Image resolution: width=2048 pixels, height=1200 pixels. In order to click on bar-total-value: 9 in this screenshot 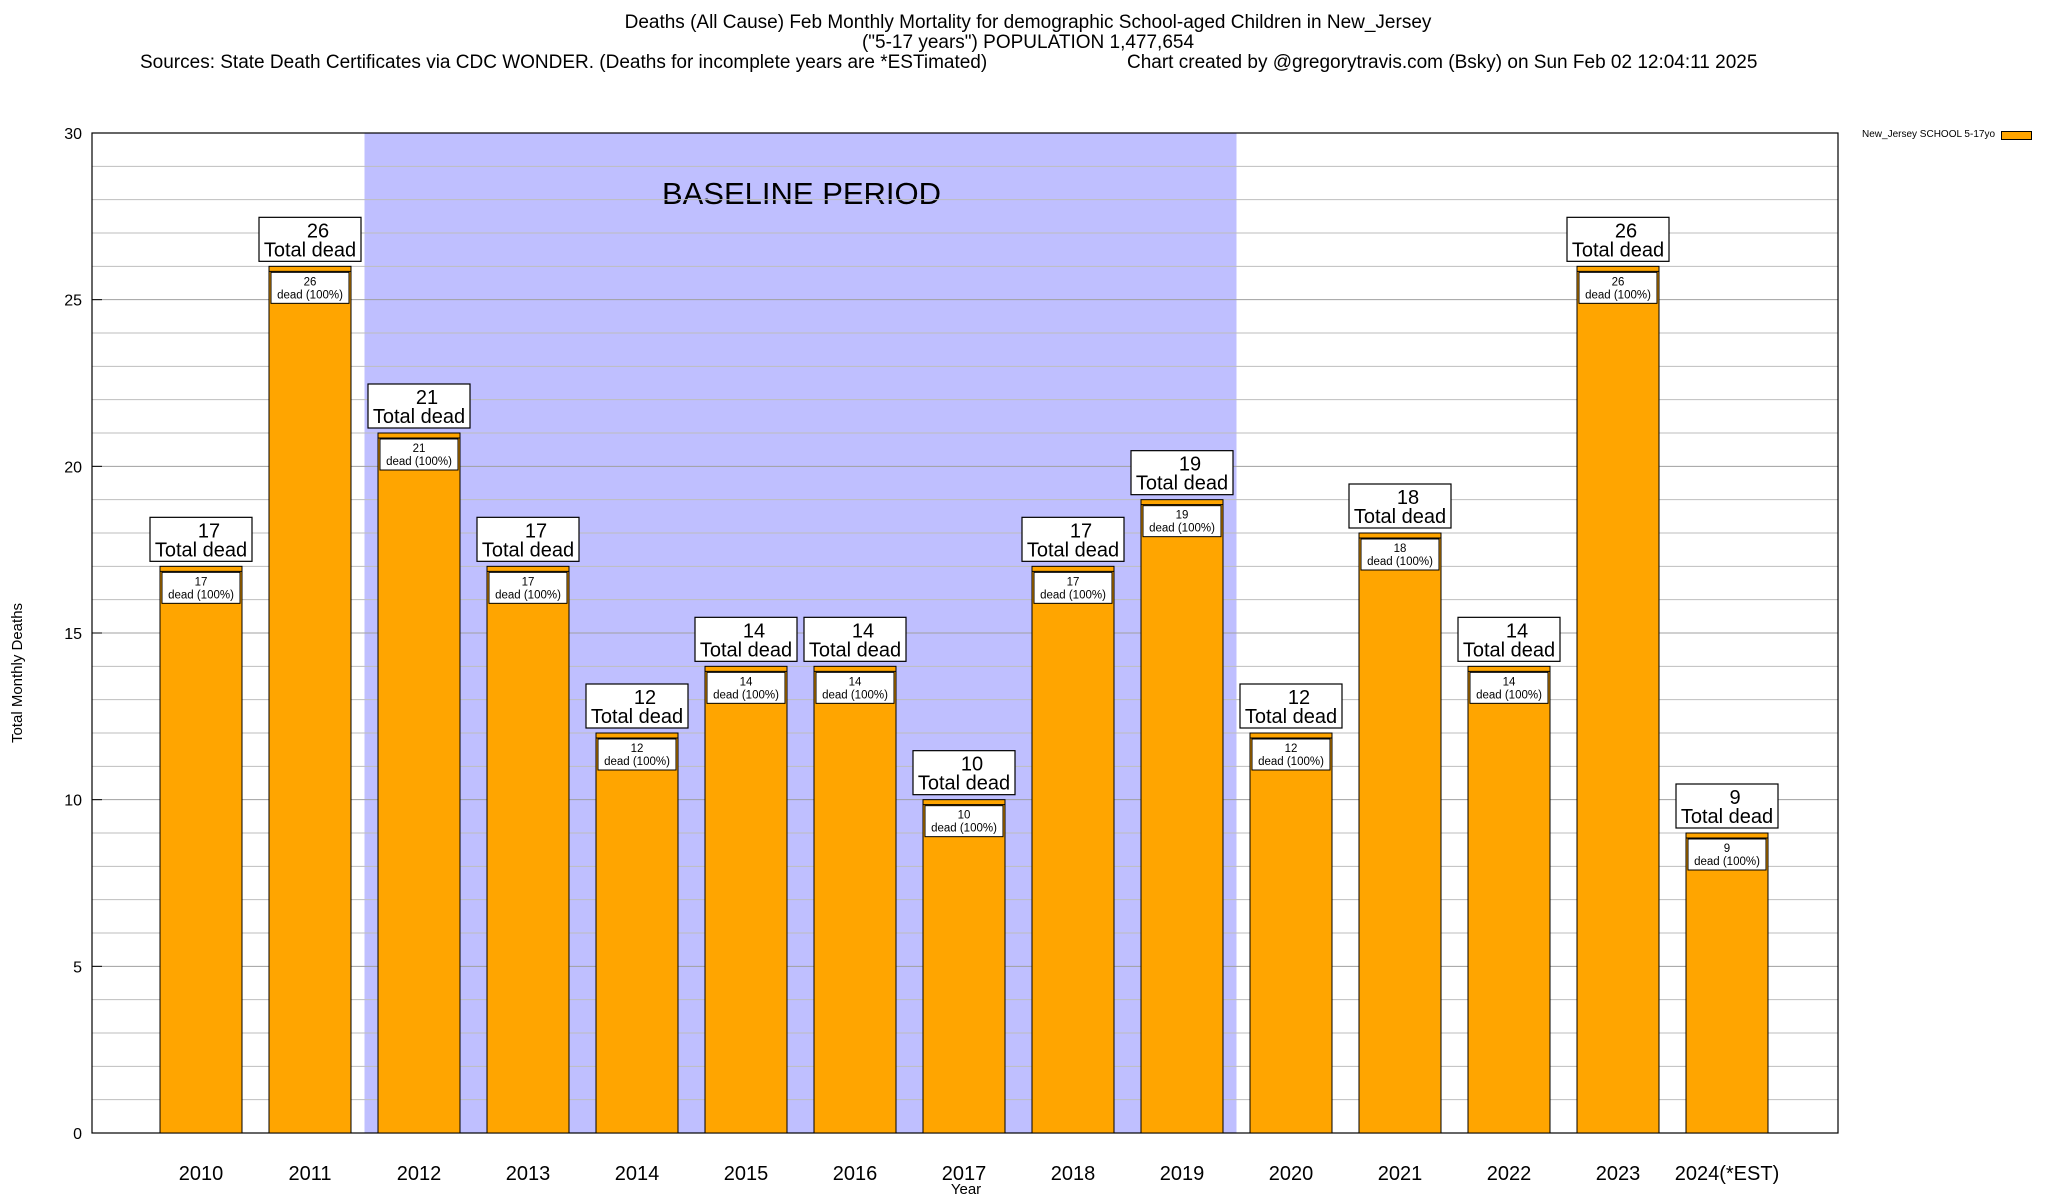, I will do `click(1734, 798)`.